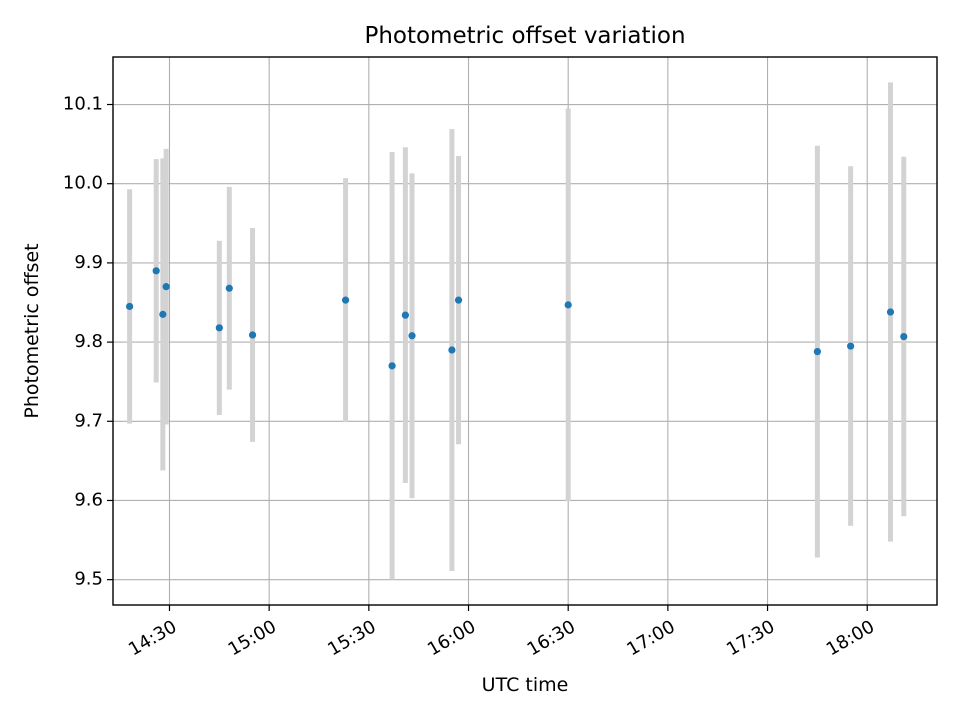  I want to click on y-tick-label: 10.1, so click(83, 104).